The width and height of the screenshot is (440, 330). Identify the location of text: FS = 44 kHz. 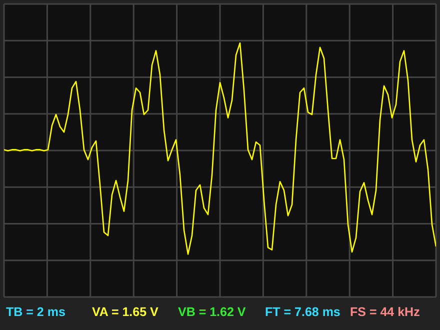
(385, 312).